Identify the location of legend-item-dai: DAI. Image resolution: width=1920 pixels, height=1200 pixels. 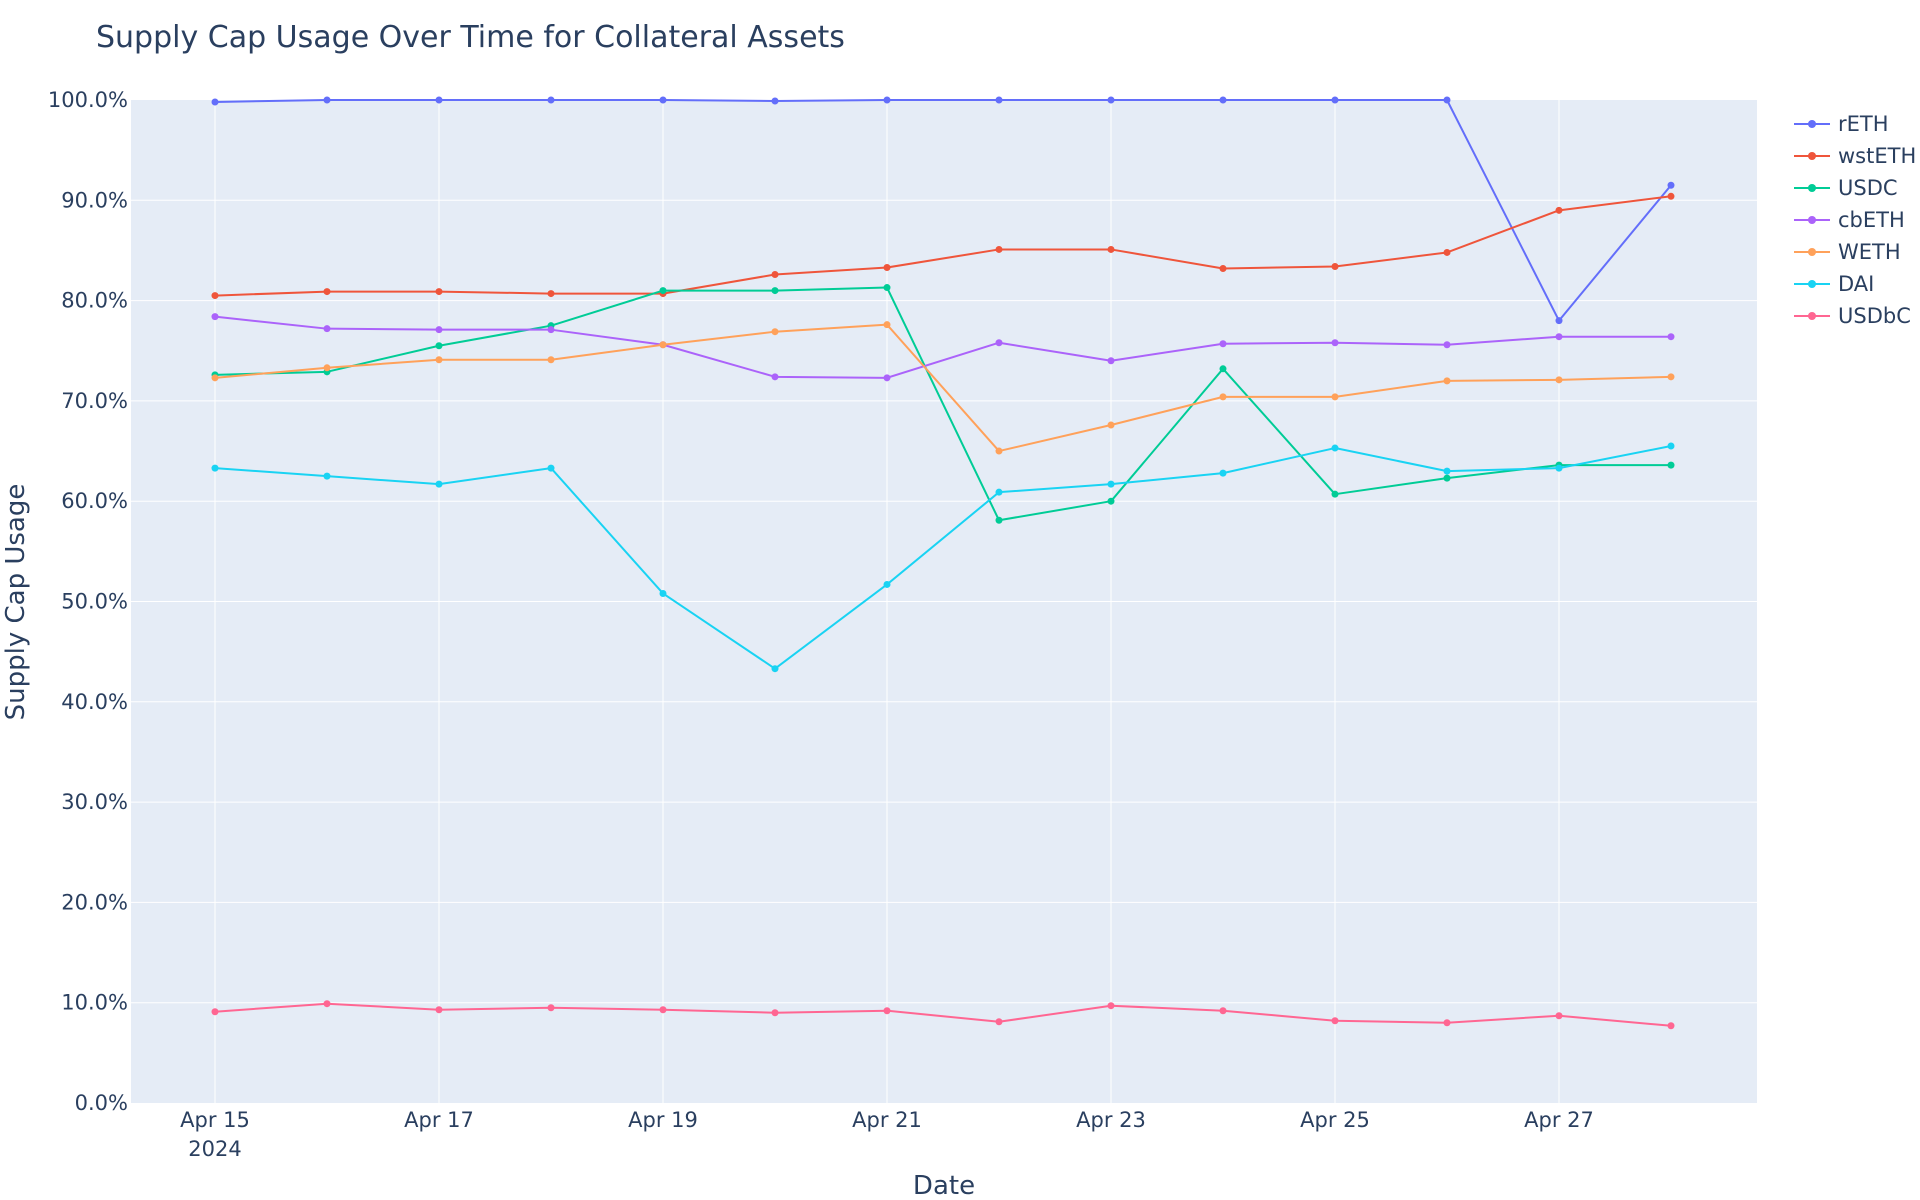
(1855, 284).